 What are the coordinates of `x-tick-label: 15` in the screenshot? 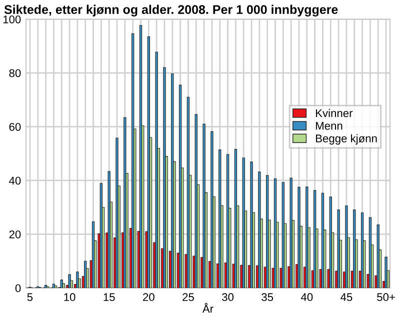 It's located at (109, 297).